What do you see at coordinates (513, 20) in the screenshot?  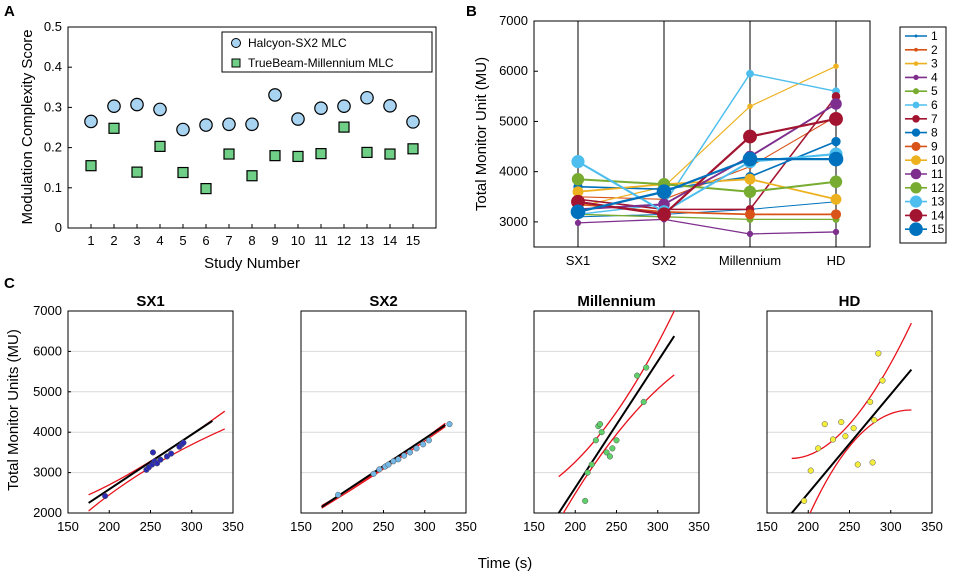 I see `y-tick-label: 7000` at bounding box center [513, 20].